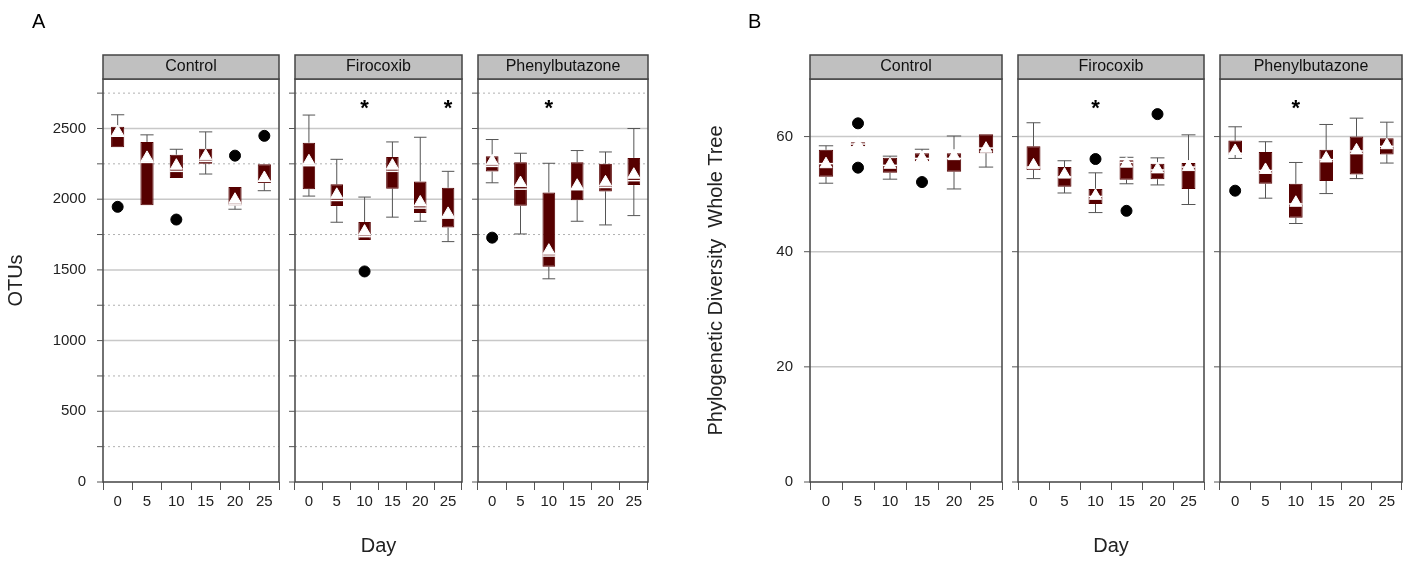 This screenshot has height=562, width=1410. I want to click on text: A, so click(39, 20).